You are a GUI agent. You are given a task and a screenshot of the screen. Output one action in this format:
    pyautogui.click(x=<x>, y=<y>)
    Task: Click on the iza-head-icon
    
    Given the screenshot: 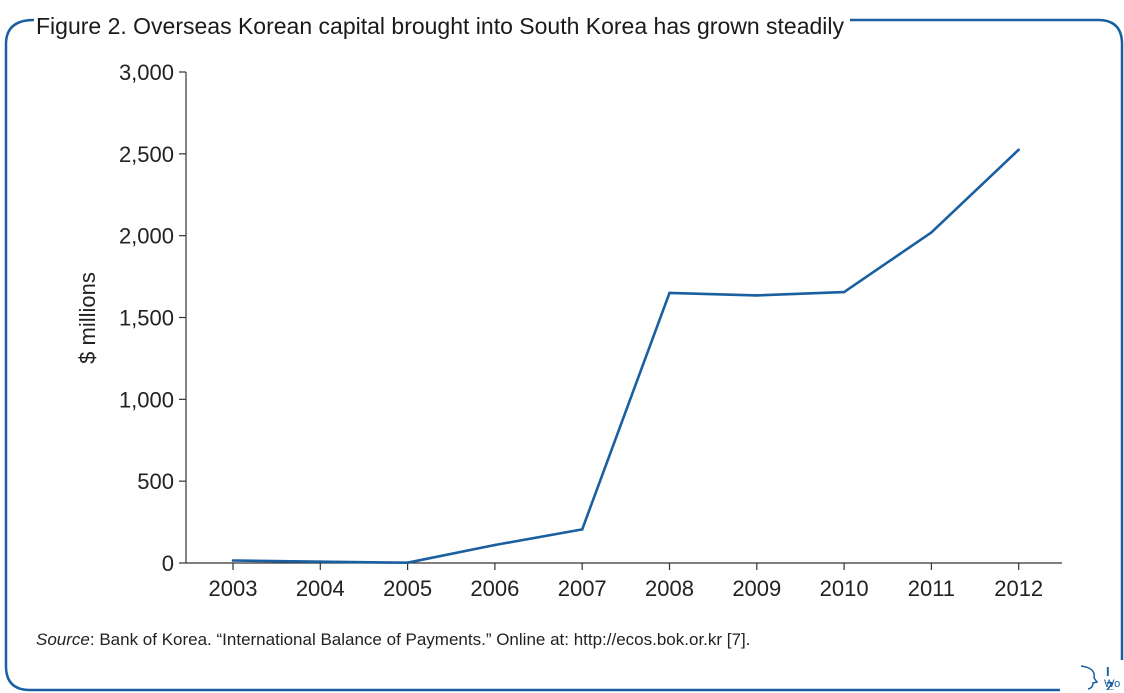 What is the action you would take?
    pyautogui.click(x=1089, y=677)
    